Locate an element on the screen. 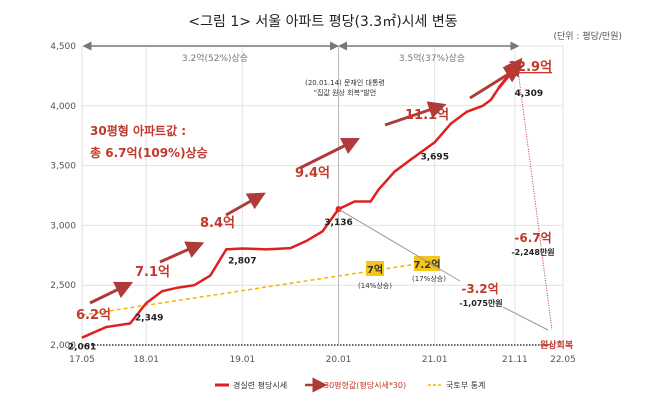 This screenshot has height=404, width=647. chart-title: <그림 1> 서울 아파트 평당(3.3㎡)시세 변동 is located at coordinates (322, 22).